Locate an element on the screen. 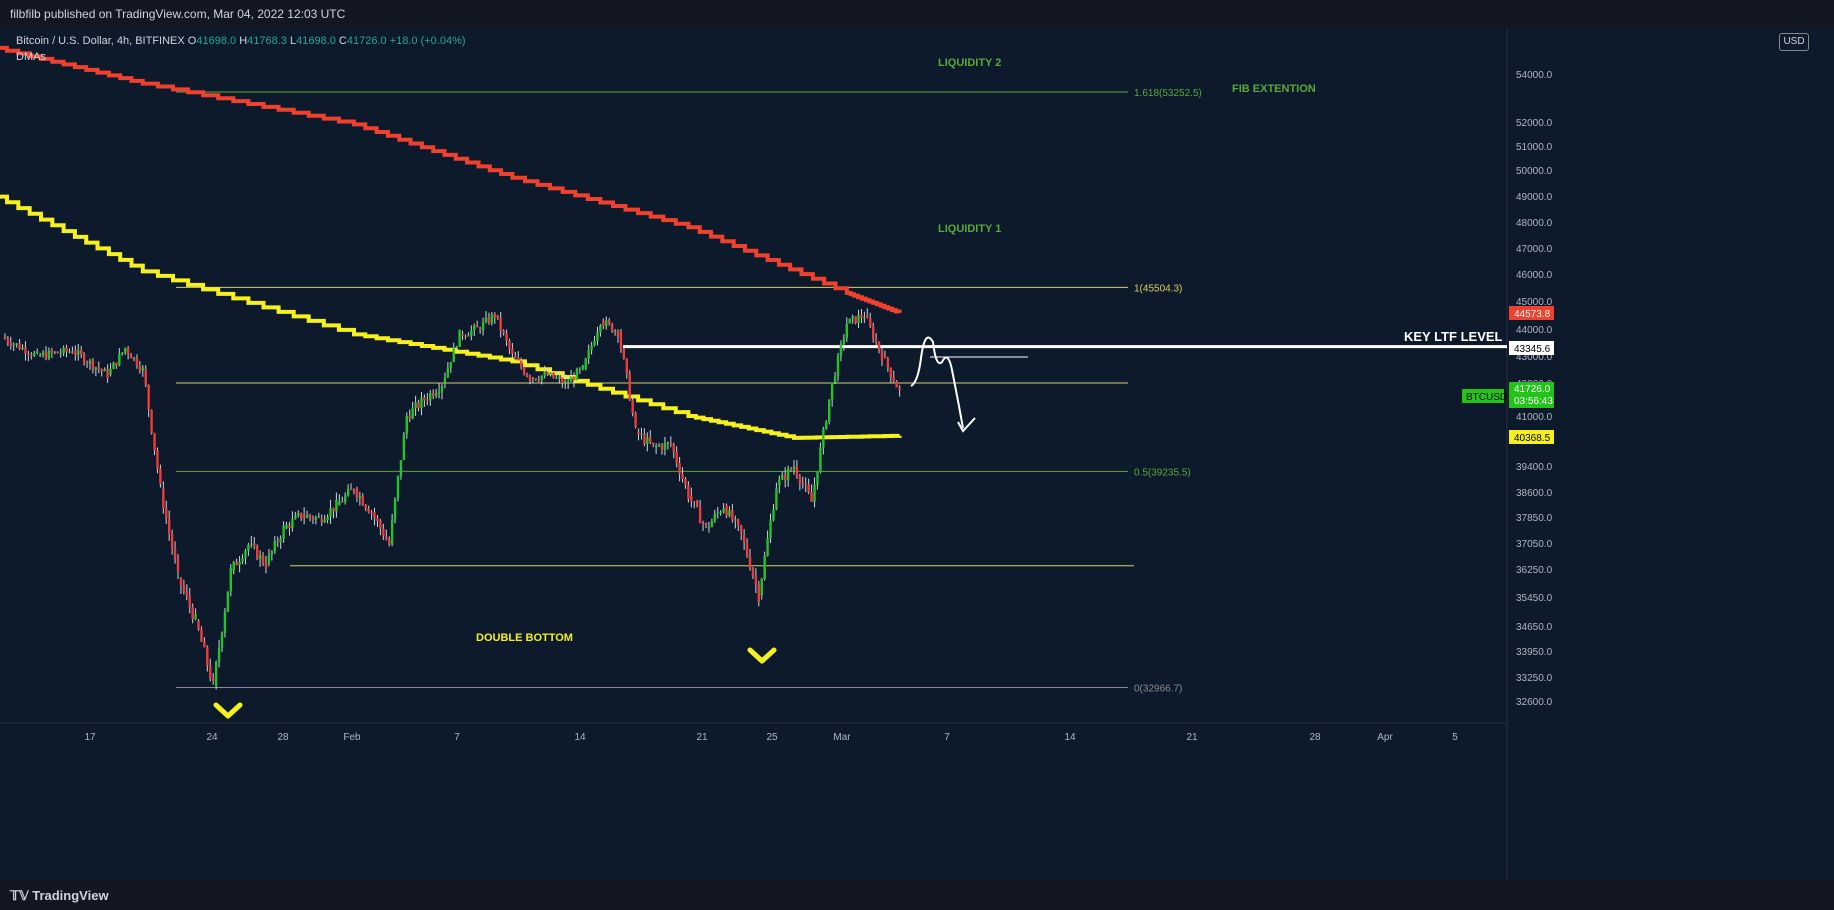 The height and width of the screenshot is (910, 1834). close-value: 41726.0 is located at coordinates (366, 41).